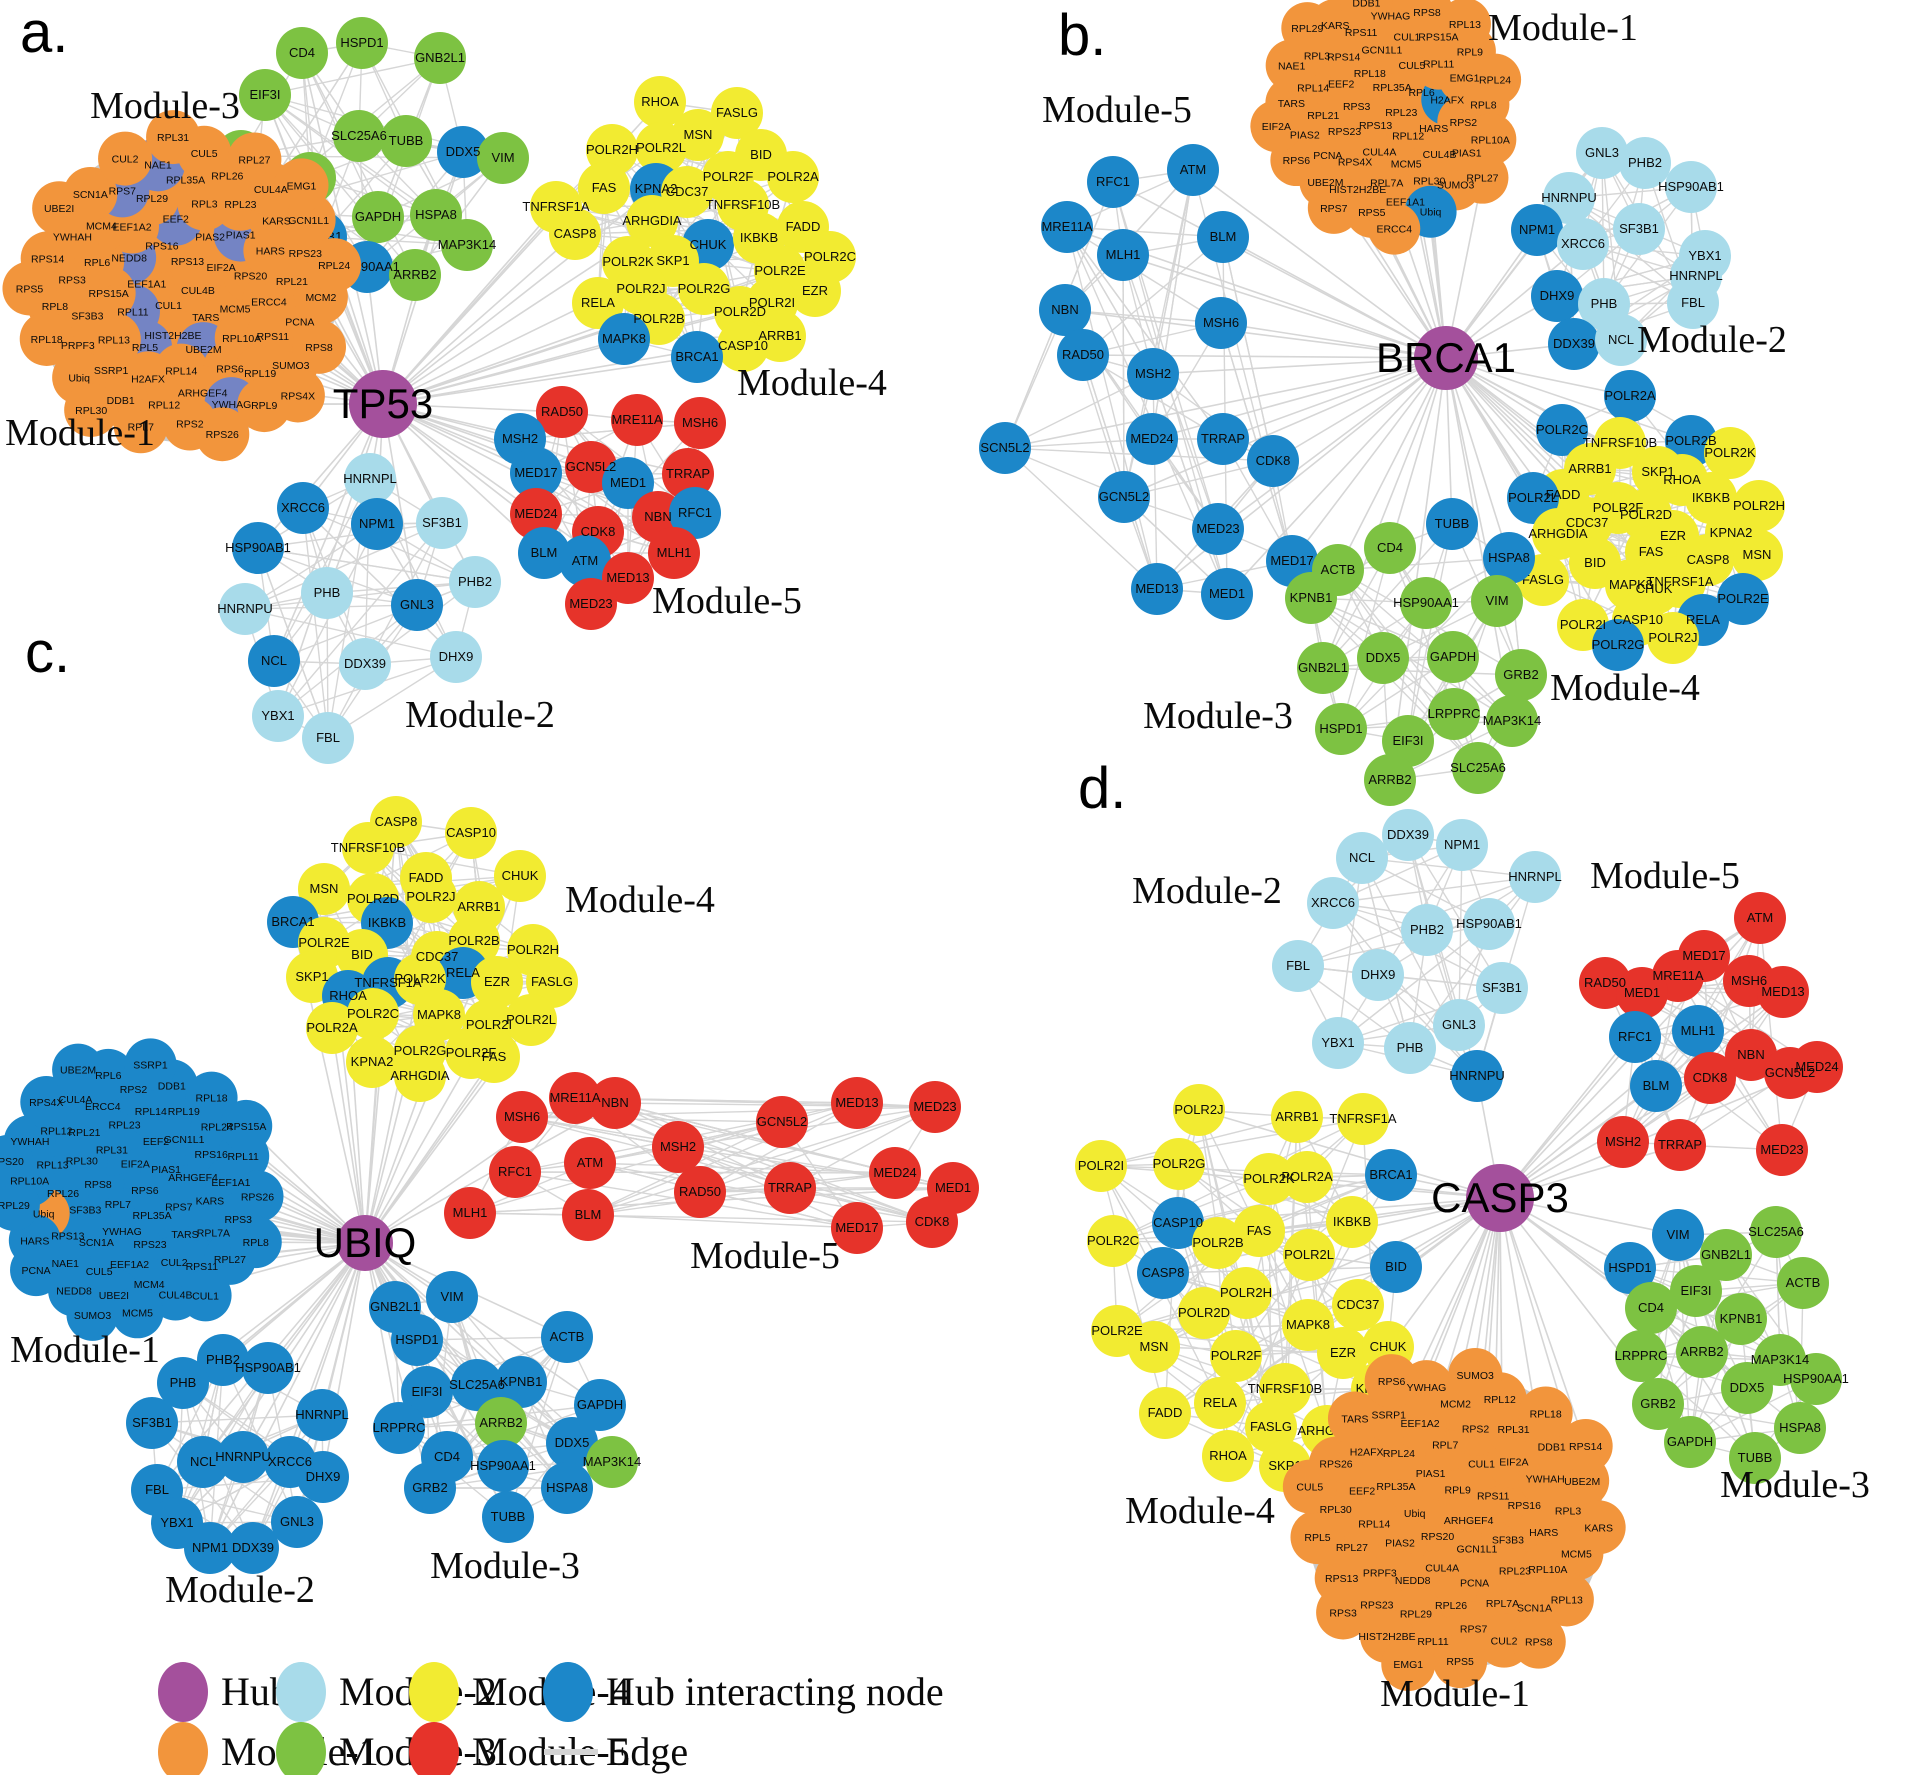 This screenshot has height=1775, width=1923. I want to click on hub-node-casp3, so click(1500, 1198).